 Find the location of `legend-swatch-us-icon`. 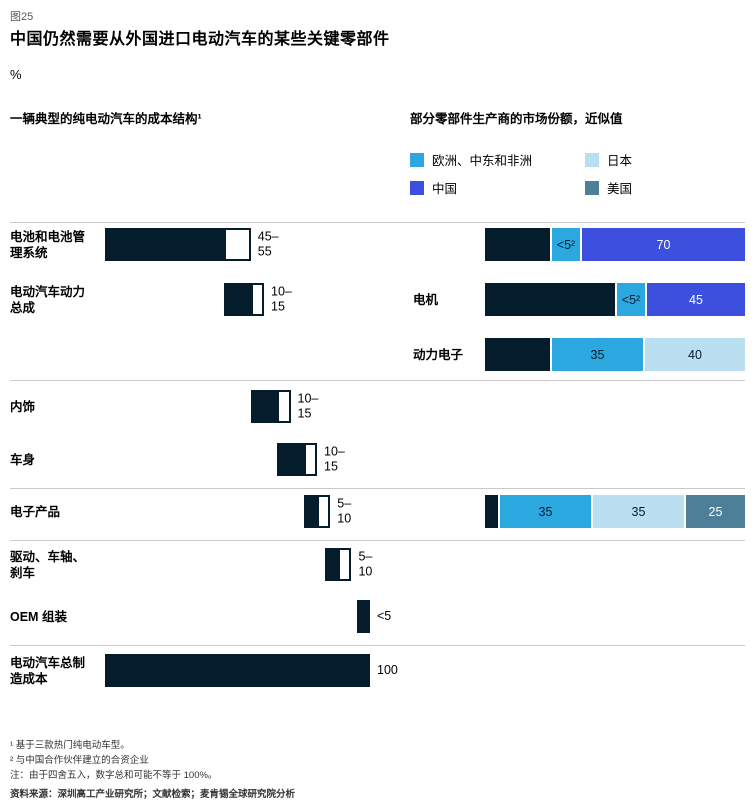

legend-swatch-us-icon is located at coordinates (592, 187).